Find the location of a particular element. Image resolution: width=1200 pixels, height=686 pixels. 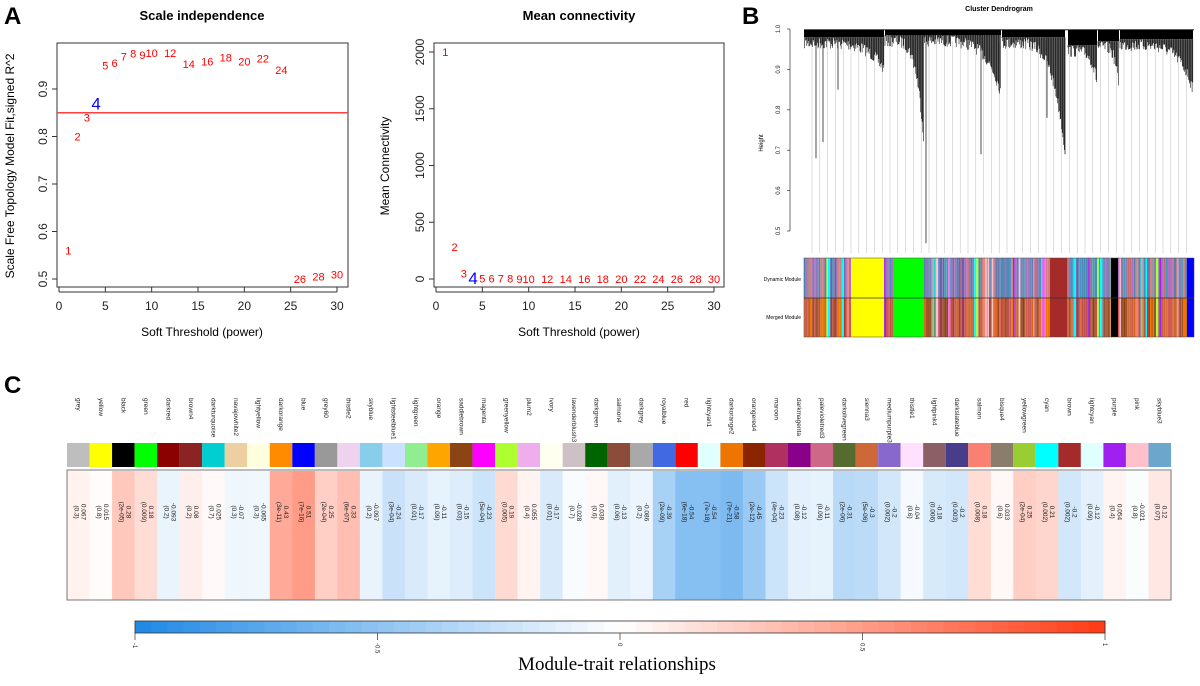

p-value: (6e-07) is located at coordinates (346, 512).